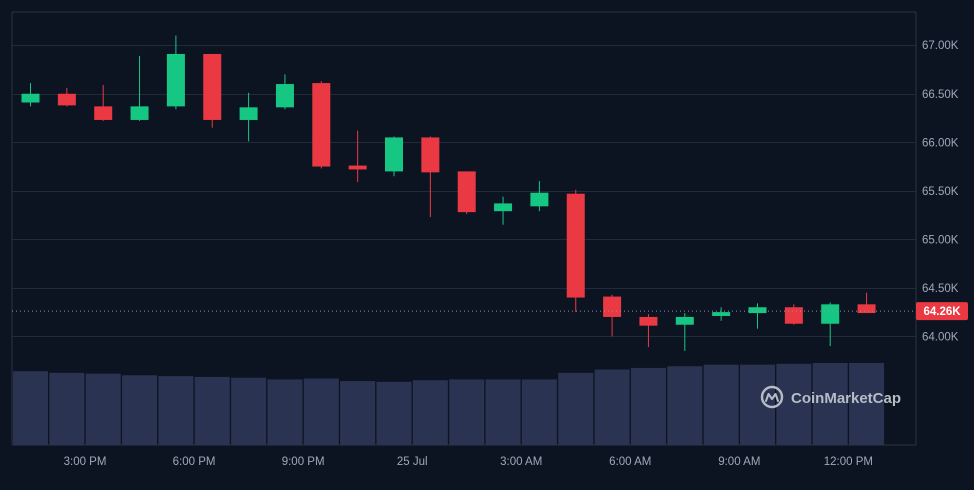 The image size is (974, 490). Describe the element at coordinates (412, 462) in the screenshot. I see `x-tick-label: 25 Jul` at that location.